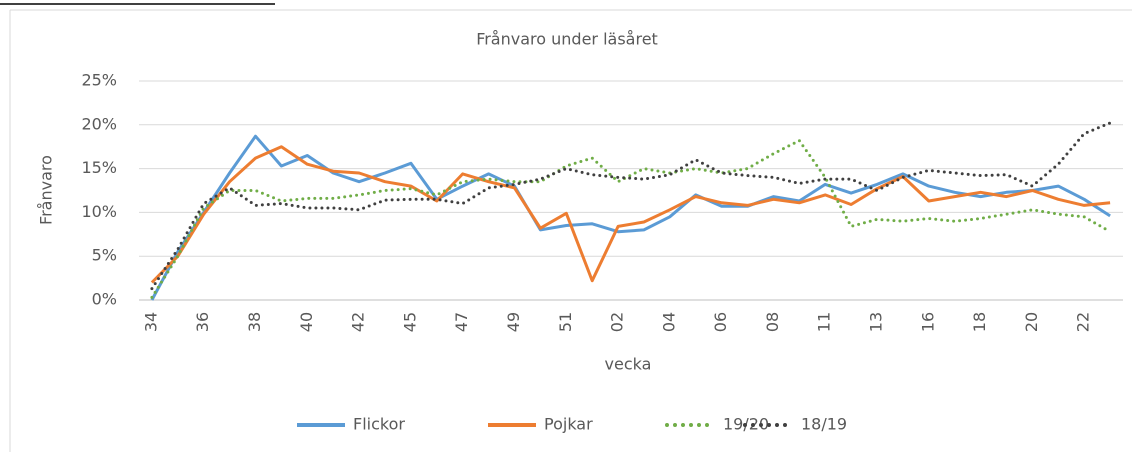  Describe the element at coordinates (306, 322) in the screenshot. I see `x-tick-label: 40` at that location.